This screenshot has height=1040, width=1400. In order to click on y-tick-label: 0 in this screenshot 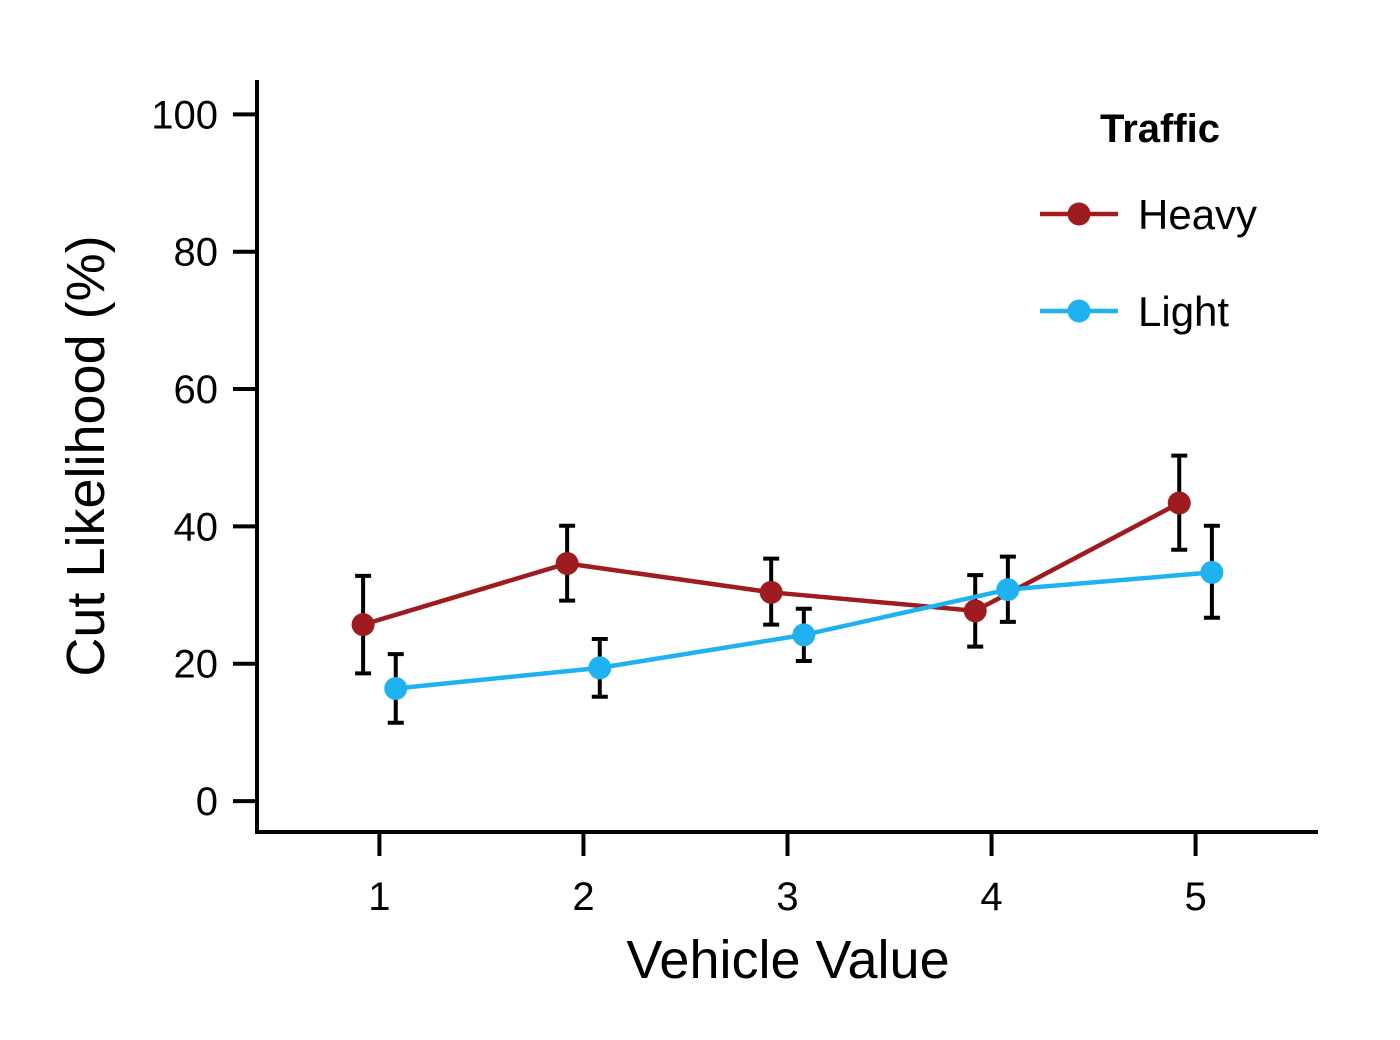, I will do `click(207, 802)`.